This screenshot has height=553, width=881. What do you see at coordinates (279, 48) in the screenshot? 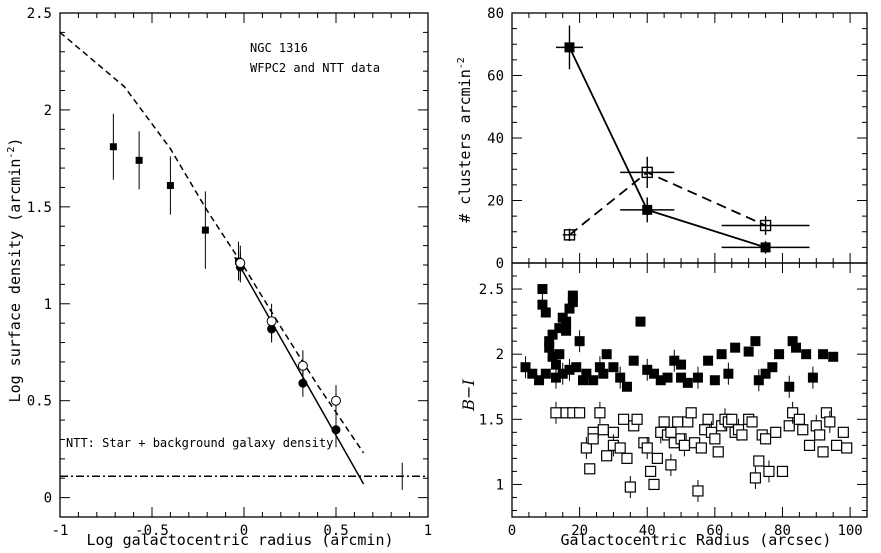
I see `left-annotation-ngc: NGC 1316` at bounding box center [279, 48].